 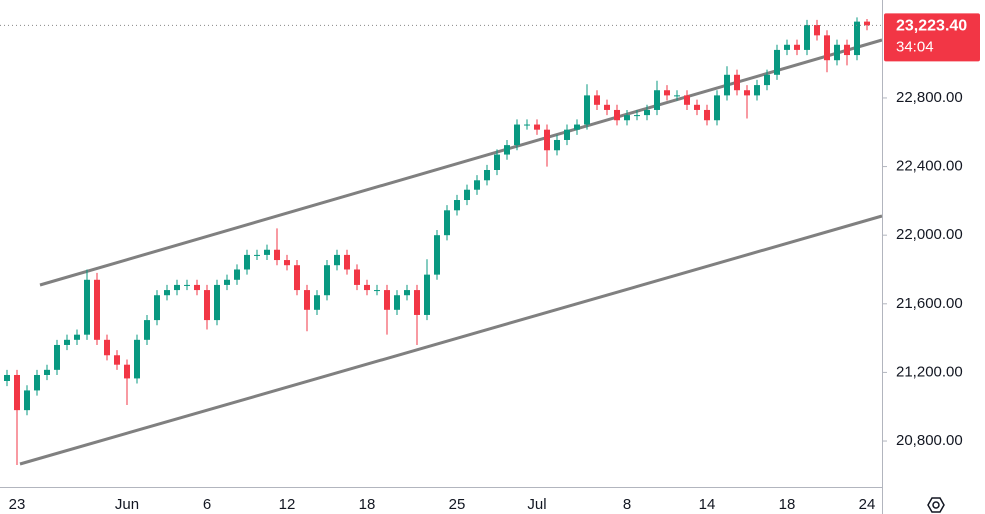 What do you see at coordinates (457, 504) in the screenshot?
I see `x-tick-label: 25` at bounding box center [457, 504].